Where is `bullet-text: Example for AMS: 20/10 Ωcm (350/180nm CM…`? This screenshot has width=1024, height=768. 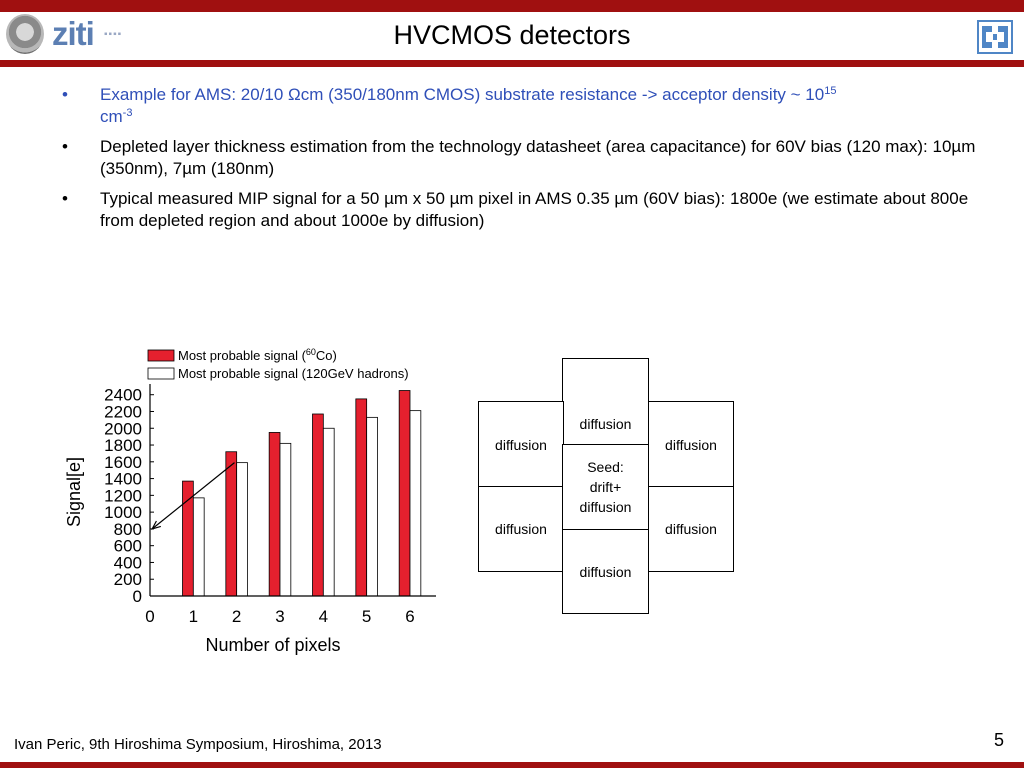
bullet-text: Example for AMS: 20/10 Ωcm (350/180nm CM… is located at coordinates (462, 94).